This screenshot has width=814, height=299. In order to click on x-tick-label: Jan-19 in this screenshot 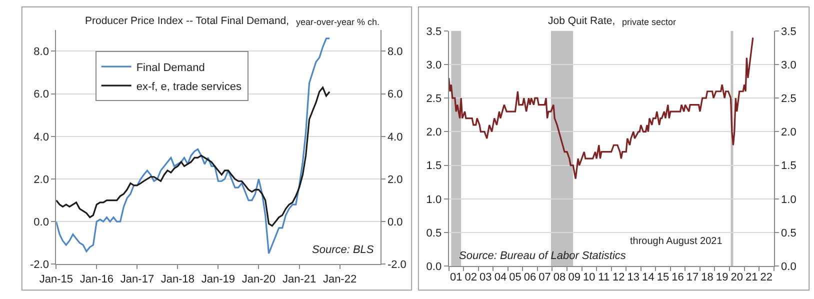, I will do `click(218, 279)`.